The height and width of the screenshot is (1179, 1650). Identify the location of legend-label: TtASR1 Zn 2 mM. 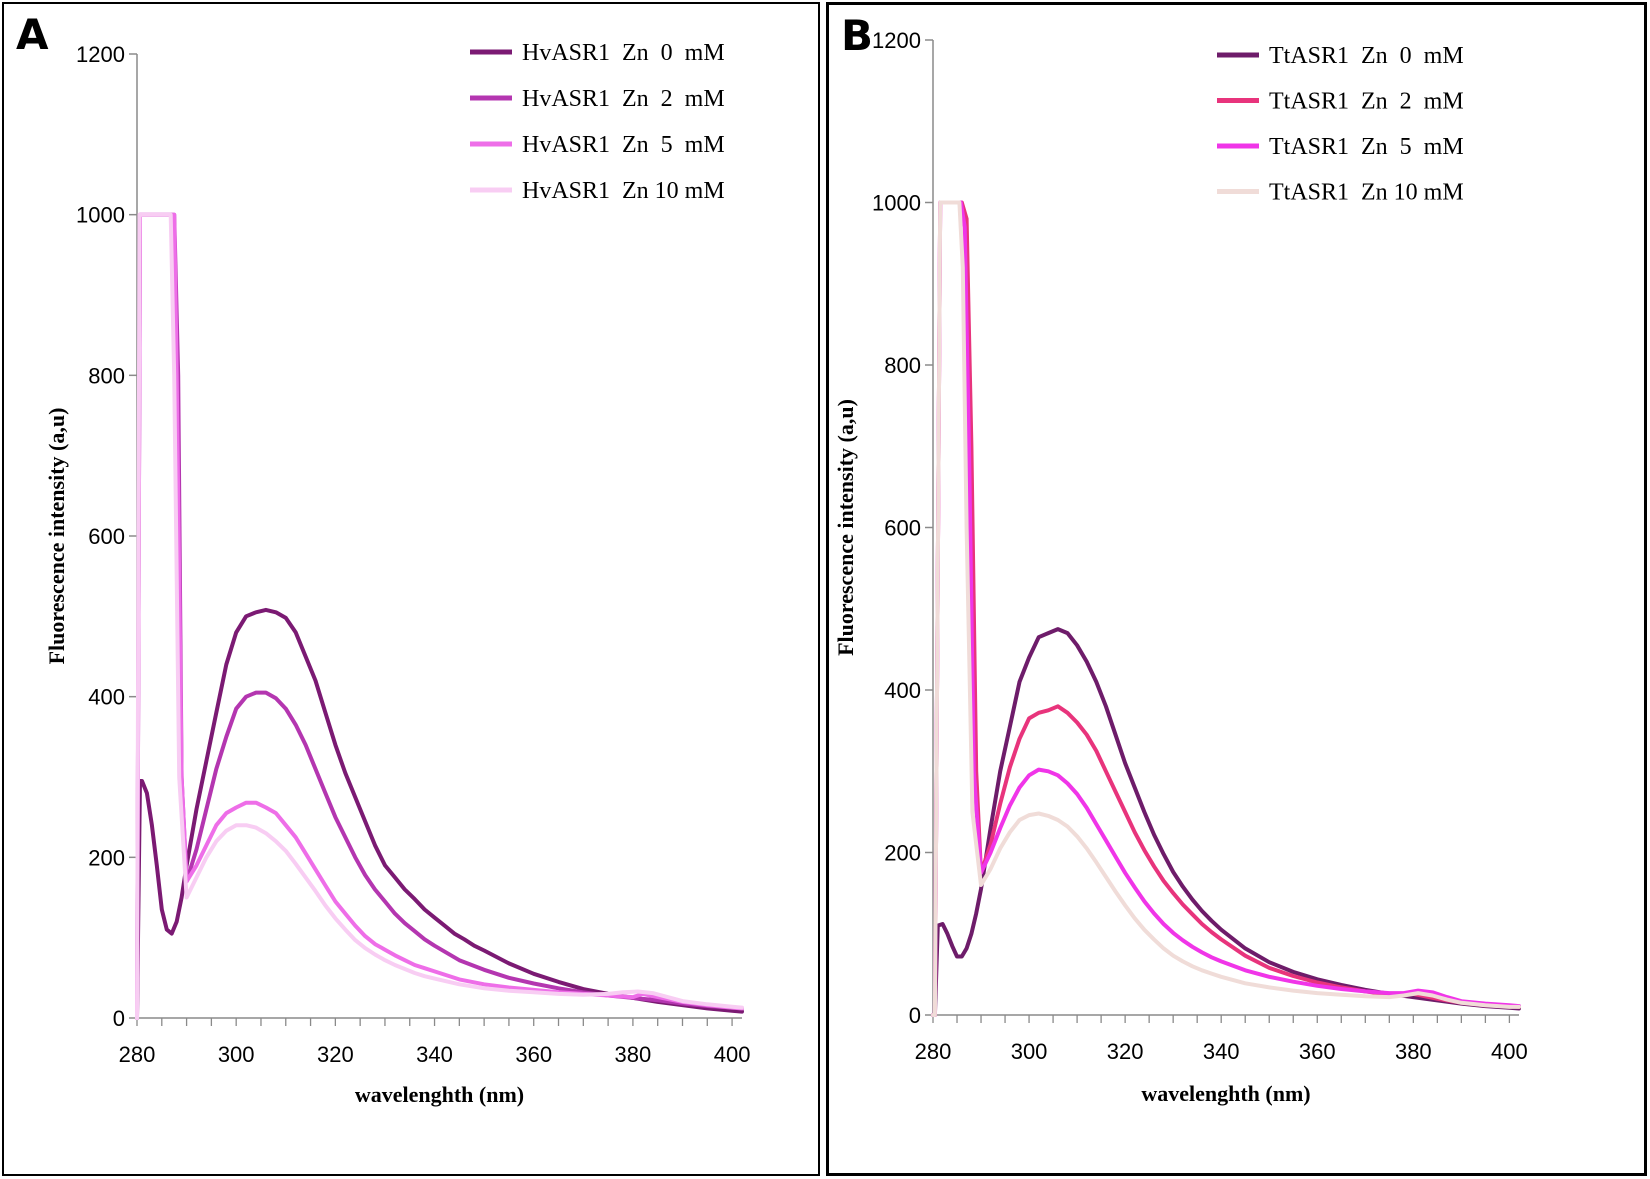
(1366, 102).